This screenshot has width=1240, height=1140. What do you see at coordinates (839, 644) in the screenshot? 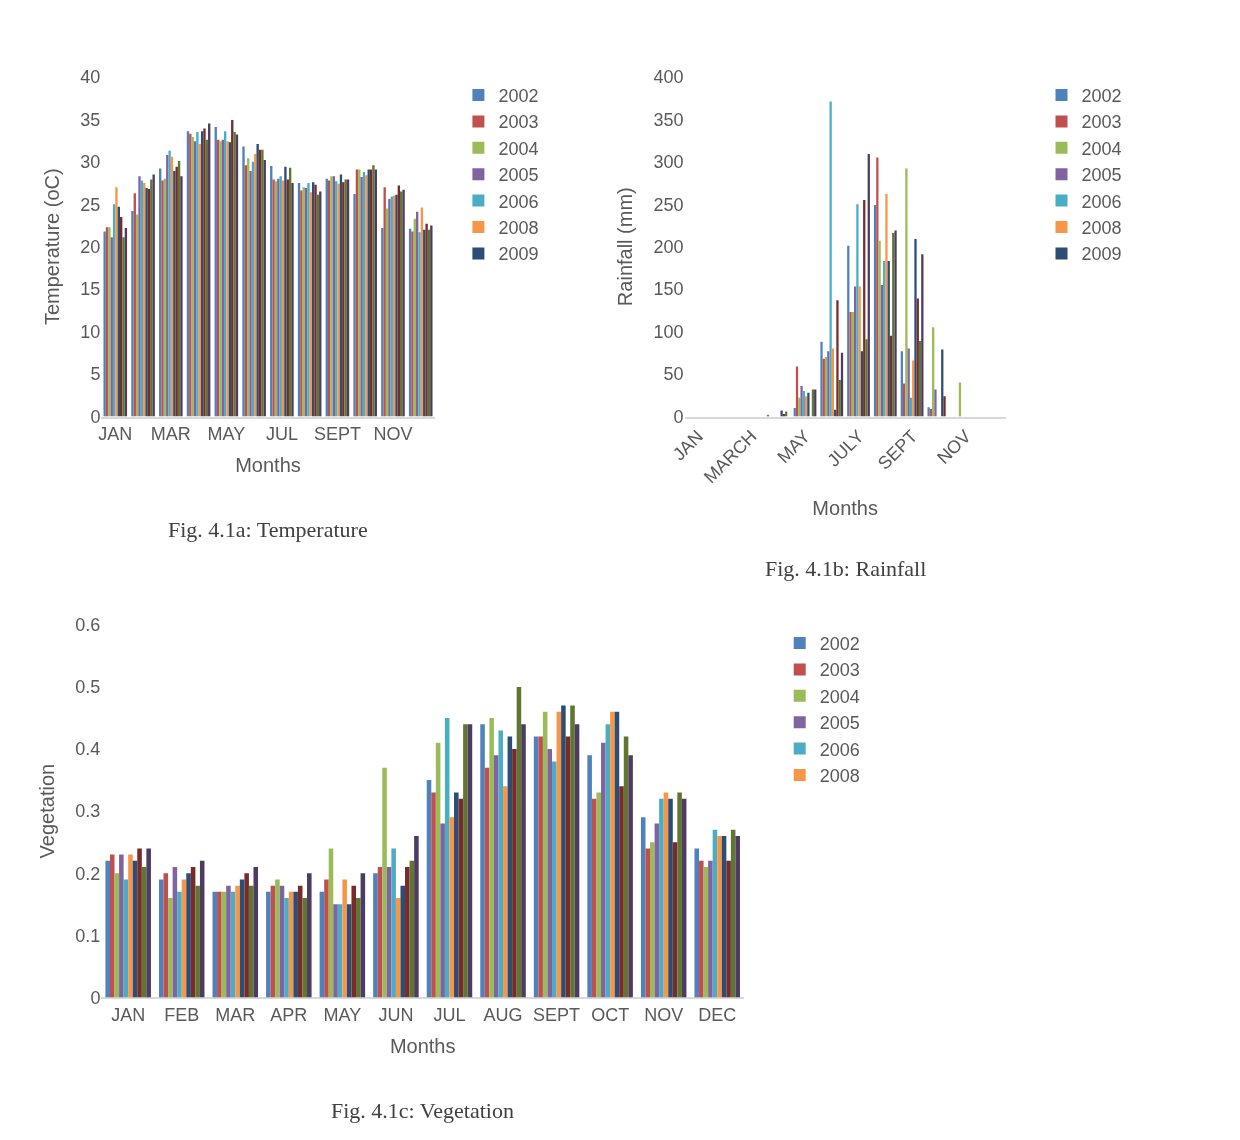
I see `legend-label: 2002` at bounding box center [839, 644].